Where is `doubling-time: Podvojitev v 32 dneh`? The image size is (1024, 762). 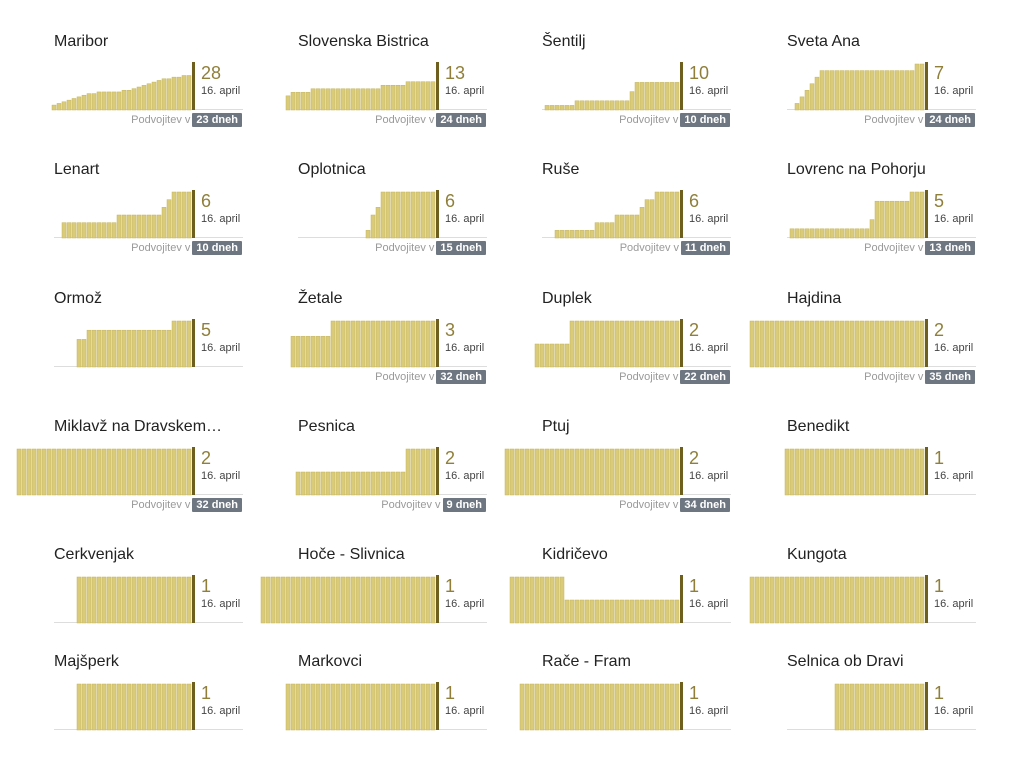
doubling-time: Podvojitev v 32 dneh is located at coordinates (430, 377).